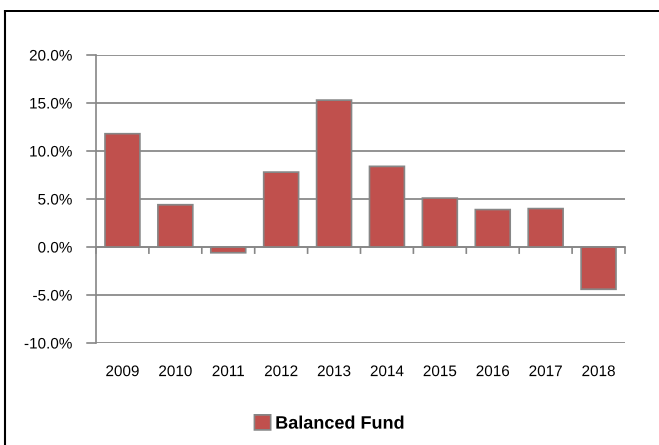  I want to click on x-tick-label: 2010, so click(175, 370).